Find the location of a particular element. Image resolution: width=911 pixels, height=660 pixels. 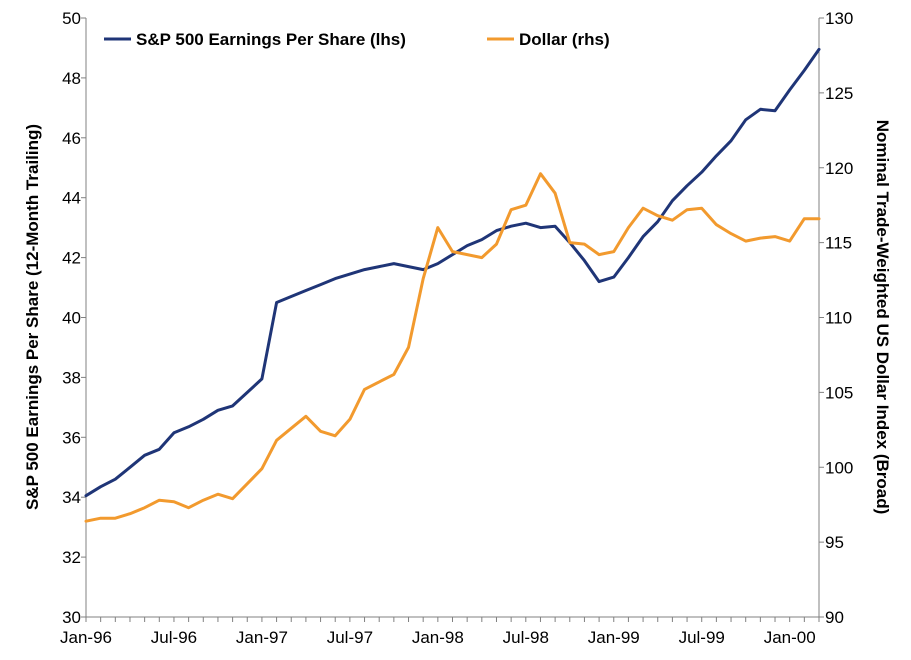

x-tick-label: Jan-96 is located at coordinates (86, 637).